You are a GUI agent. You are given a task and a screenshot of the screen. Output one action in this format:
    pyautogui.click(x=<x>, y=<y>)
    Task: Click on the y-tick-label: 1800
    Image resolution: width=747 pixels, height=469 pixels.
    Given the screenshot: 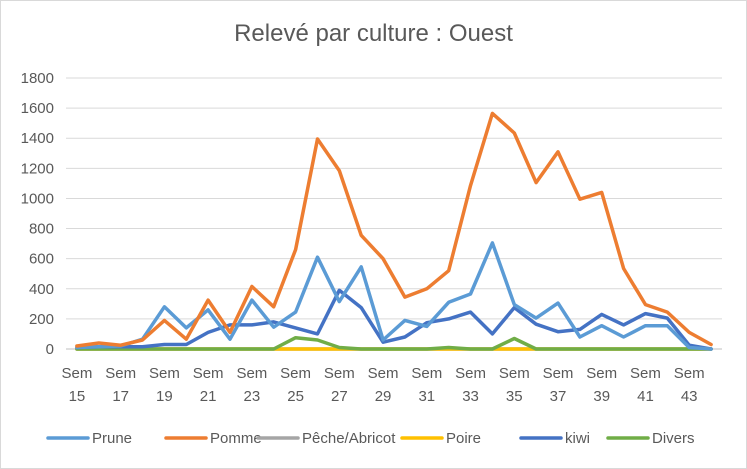 What is the action you would take?
    pyautogui.click(x=37, y=78)
    